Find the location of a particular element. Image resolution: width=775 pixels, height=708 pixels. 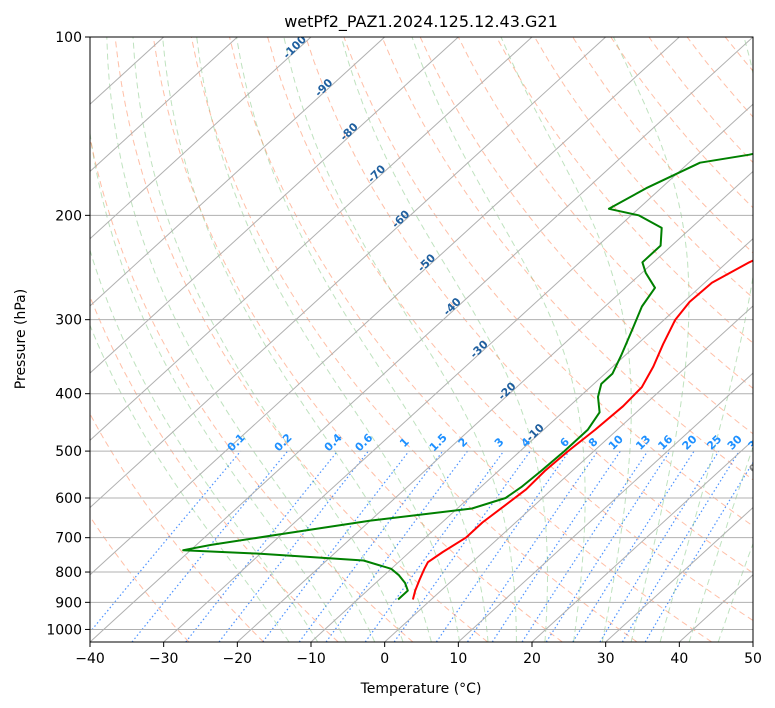

x-tick-label: 30 is located at coordinates (606, 659).